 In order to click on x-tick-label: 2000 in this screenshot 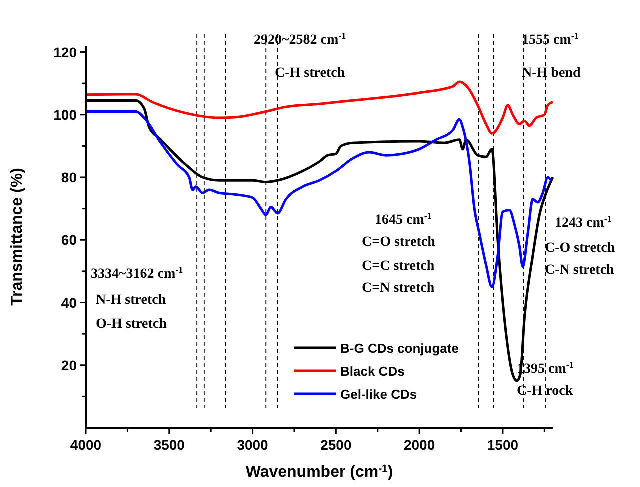, I will do `click(420, 445)`.